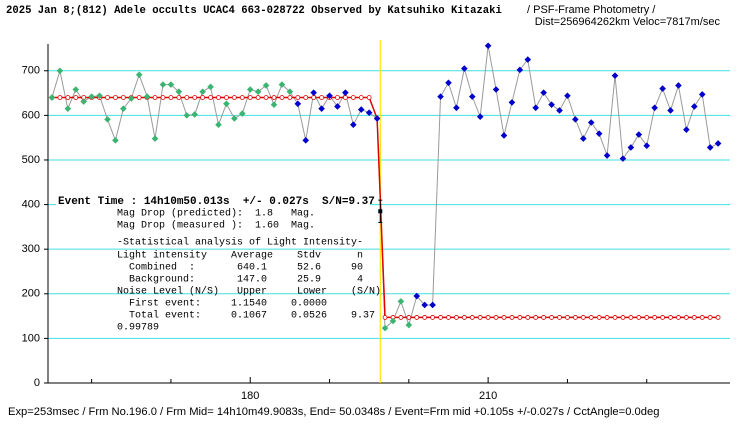  What do you see at coordinates (31, 71) in the screenshot?
I see `y-tick-label: 700` at bounding box center [31, 71].